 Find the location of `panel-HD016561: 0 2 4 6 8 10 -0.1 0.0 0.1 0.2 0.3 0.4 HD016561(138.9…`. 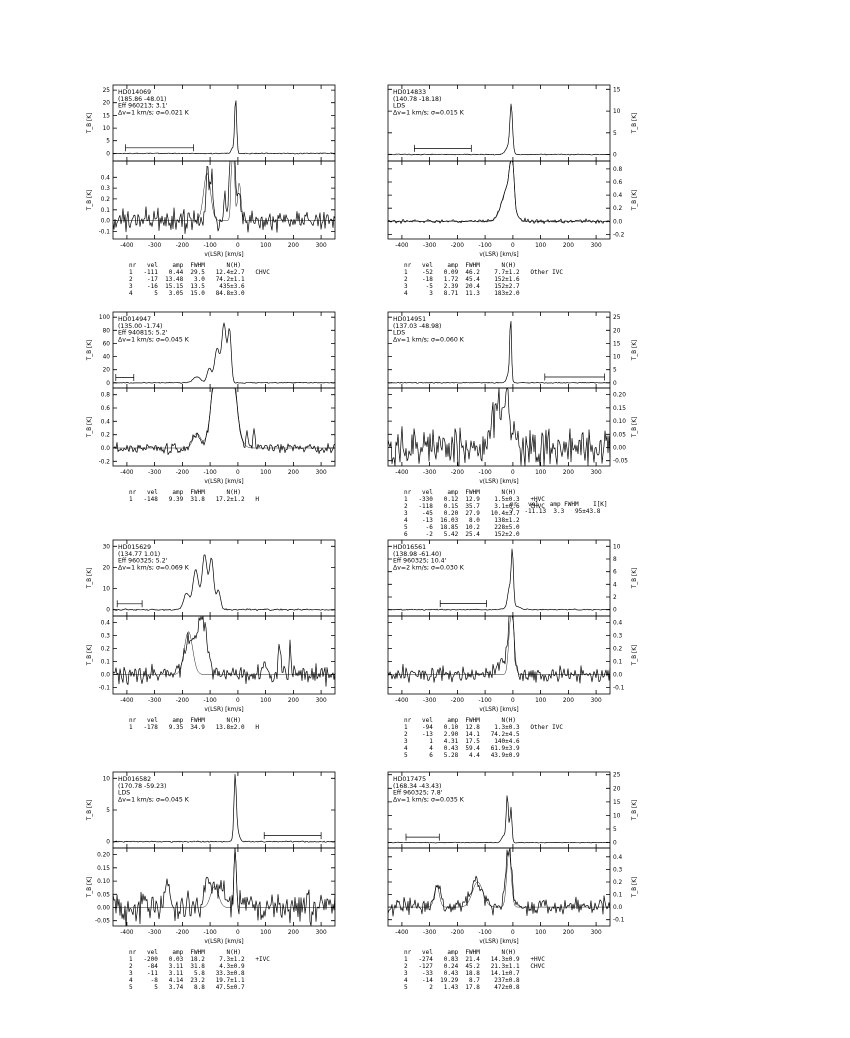

panel-HD016561: 0 2 4 6 8 10 -0.1 0.0 0.1 0.2 0.3 0.4 HD016561(138.9… is located at coordinates (512, 626).